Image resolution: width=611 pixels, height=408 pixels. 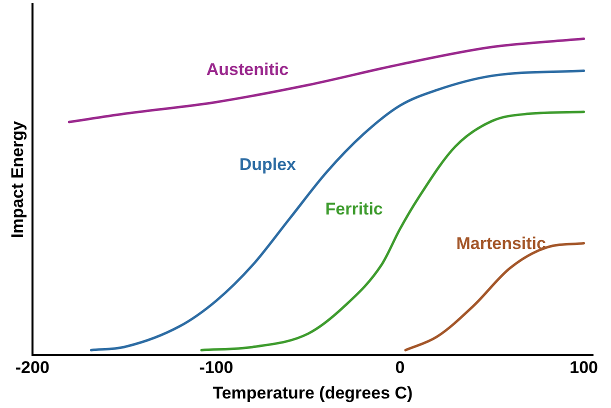 I want to click on x-axis-title: Temperature (degrees C), so click(x=312, y=392).